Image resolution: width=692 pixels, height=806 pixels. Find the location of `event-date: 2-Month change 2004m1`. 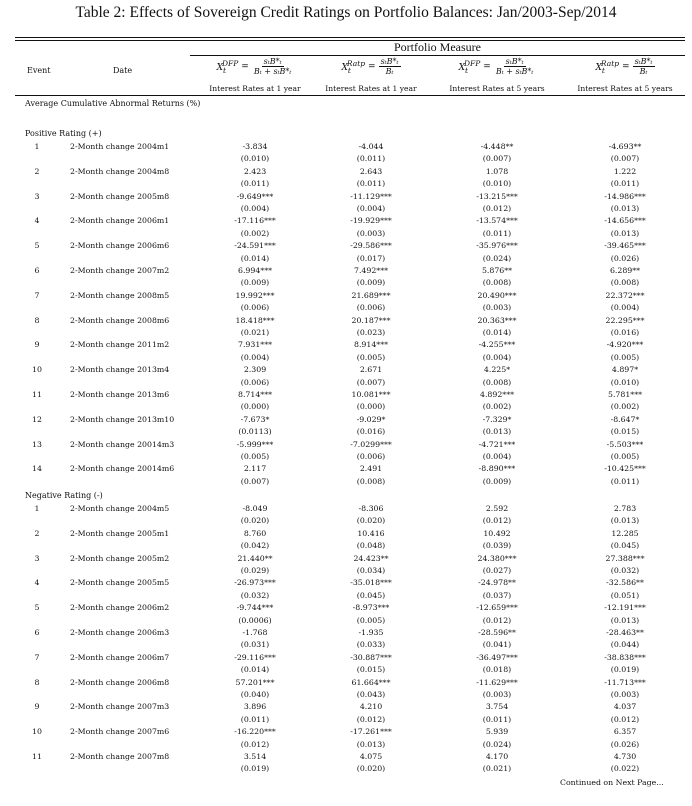

event-date: 2-Month change 2004m1 is located at coordinates (120, 146).